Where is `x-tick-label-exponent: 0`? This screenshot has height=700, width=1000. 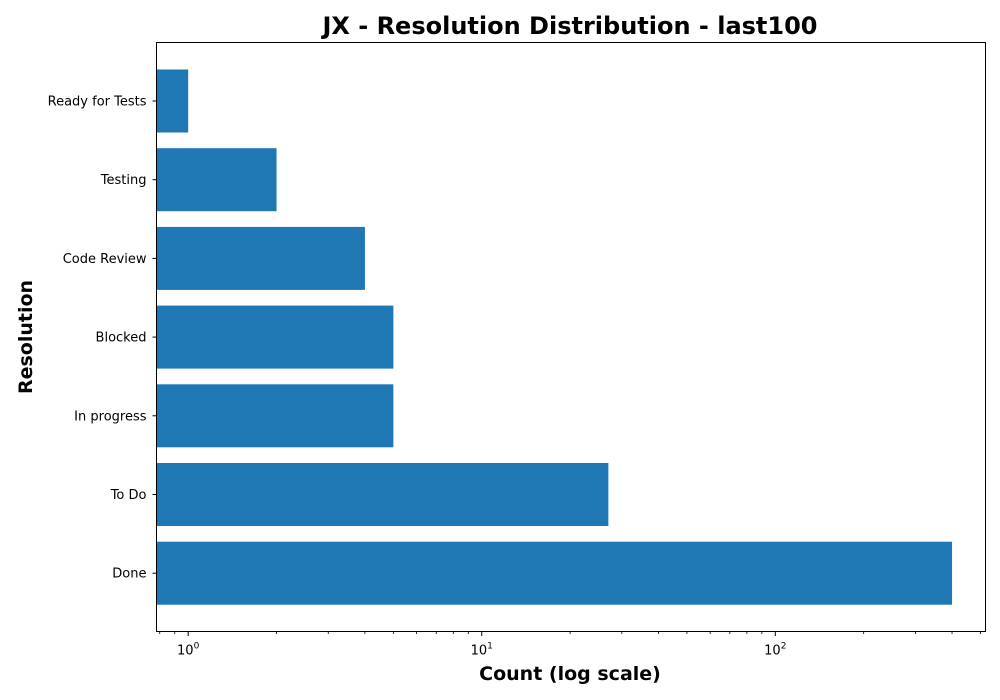
x-tick-label-exponent: 0 is located at coordinates (197, 647).